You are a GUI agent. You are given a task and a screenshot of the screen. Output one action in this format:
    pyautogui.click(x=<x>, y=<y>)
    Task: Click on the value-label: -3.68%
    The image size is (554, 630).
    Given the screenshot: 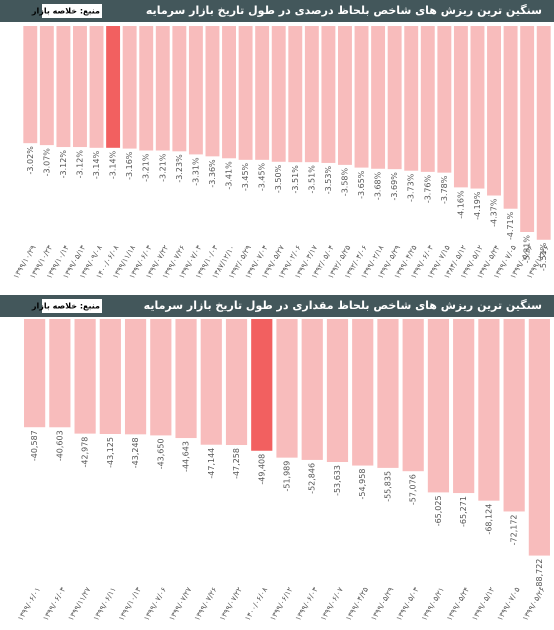 What is the action you would take?
    pyautogui.click(x=378, y=185)
    